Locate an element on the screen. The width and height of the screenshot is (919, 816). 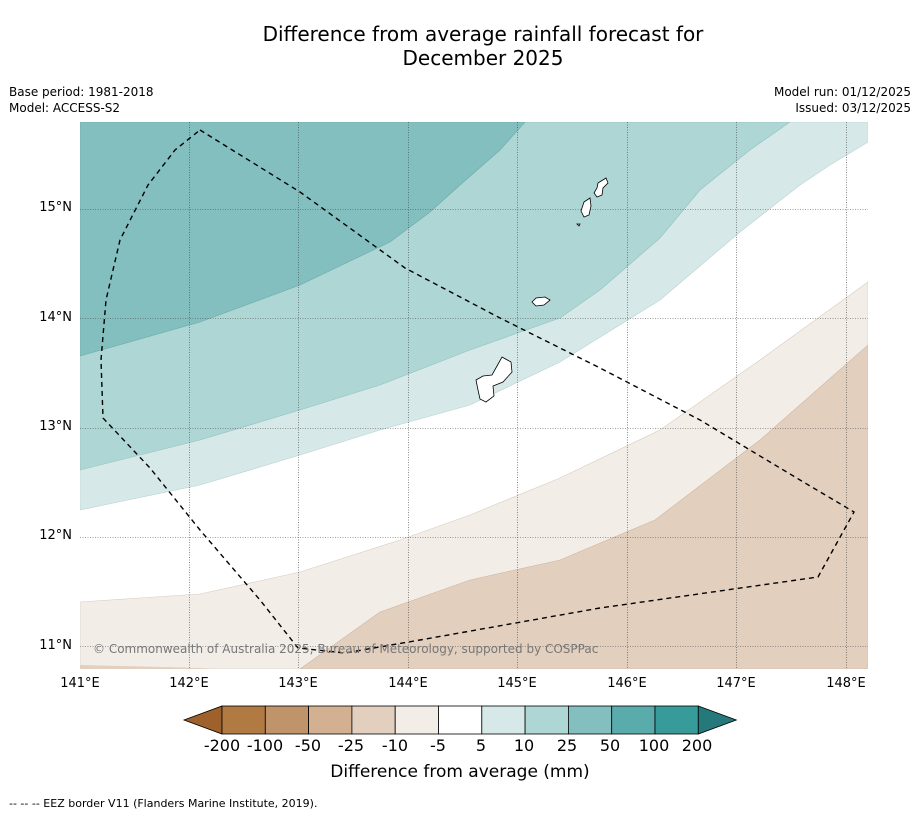
colorbar-tick: 200 is located at coordinates (697, 745).